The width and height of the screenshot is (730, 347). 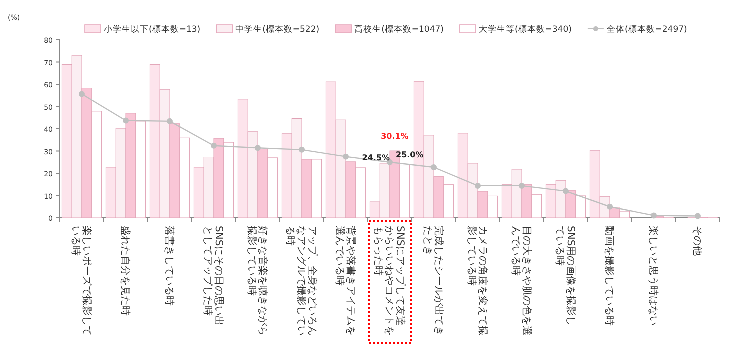 I want to click on x-tick-label: SNSにアップして友達からいいねやコメントをもらった時, so click(x=389, y=281).